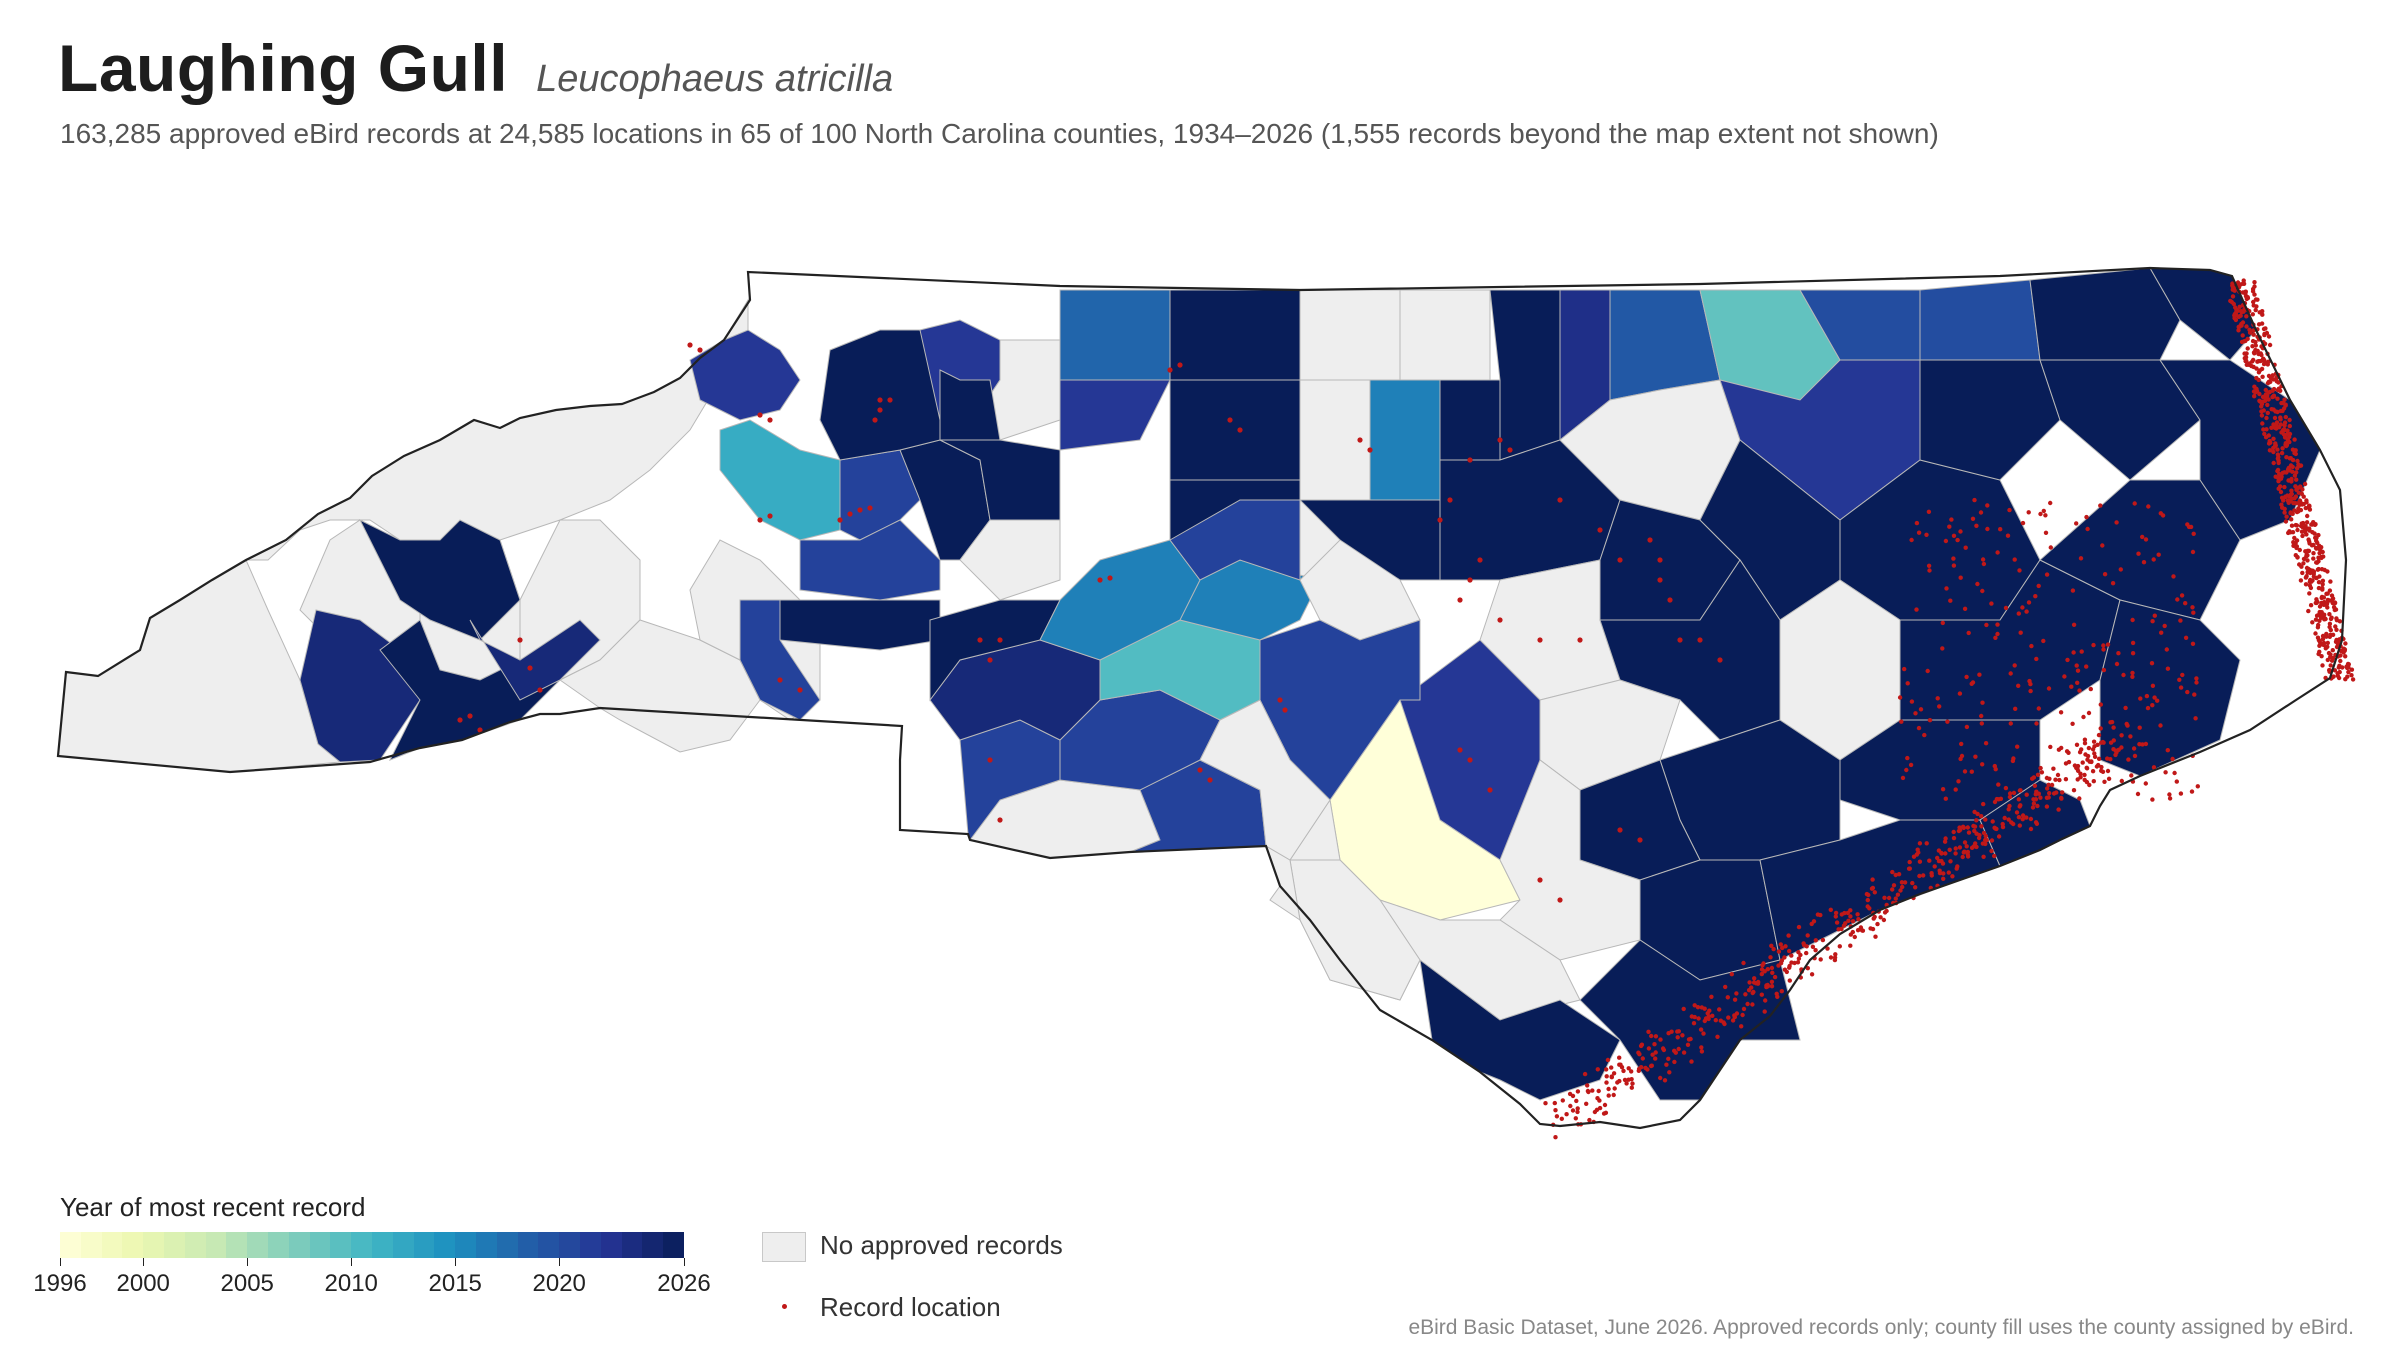 The width and height of the screenshot is (2400, 1356). What do you see at coordinates (372, 1245) in the screenshot?
I see `year-colorbar` at bounding box center [372, 1245].